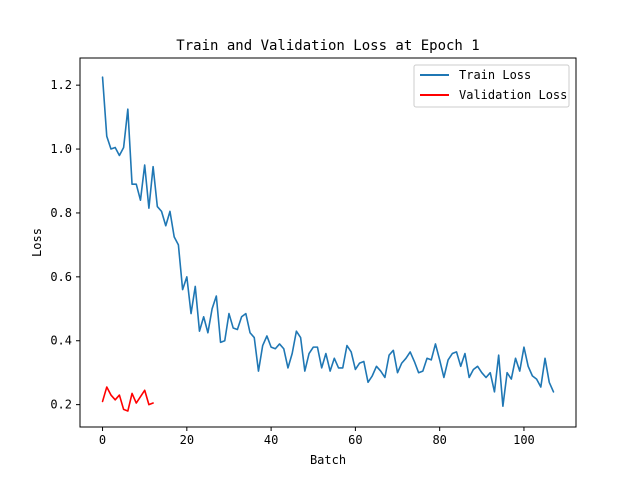 The height and width of the screenshot is (484, 640). I want to click on legend-label-train: Train Loss, so click(495, 75).